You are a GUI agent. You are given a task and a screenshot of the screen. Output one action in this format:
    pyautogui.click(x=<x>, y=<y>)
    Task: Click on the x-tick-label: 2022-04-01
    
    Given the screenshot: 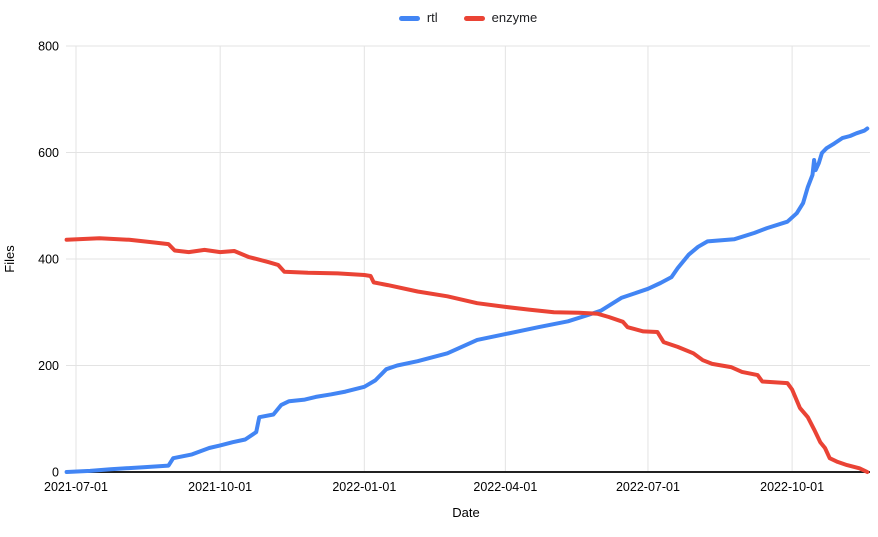 What is the action you would take?
    pyautogui.click(x=505, y=487)
    